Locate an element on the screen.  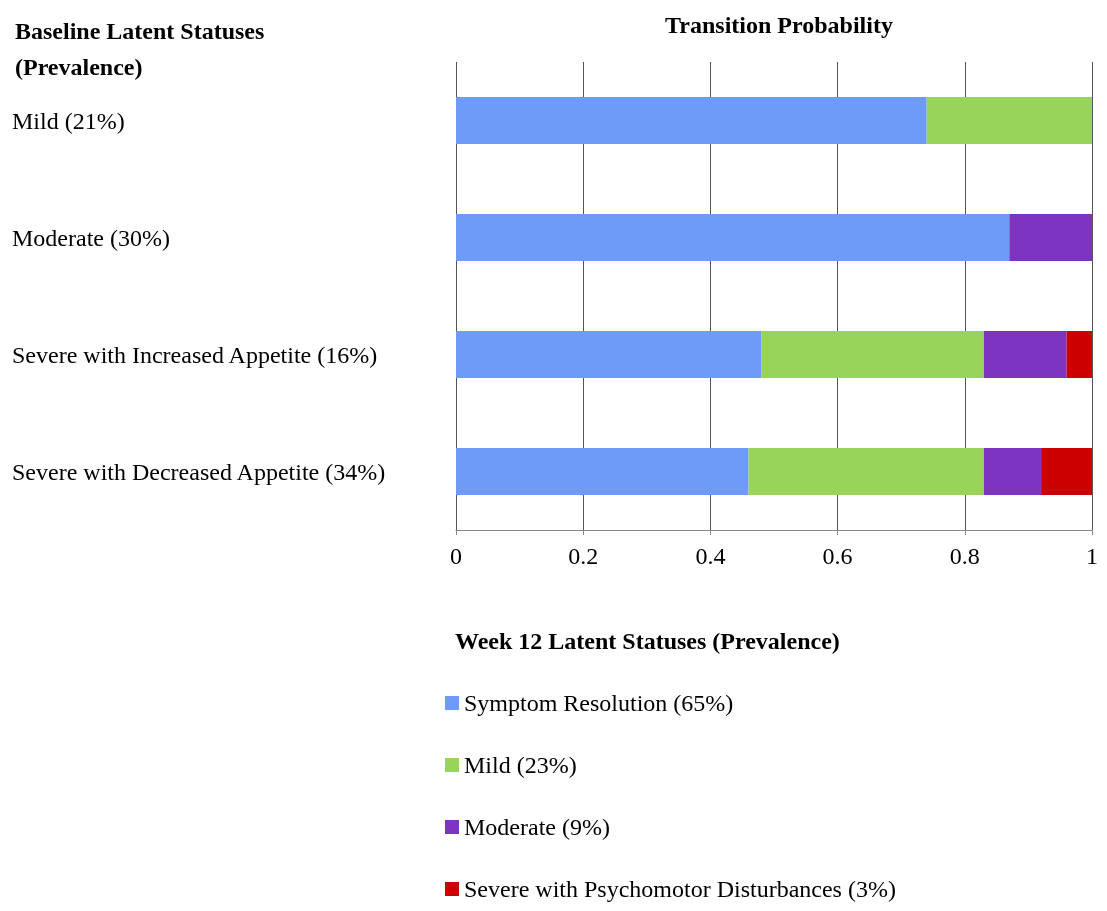
x-tick-label: 0.6 is located at coordinates (837, 556).